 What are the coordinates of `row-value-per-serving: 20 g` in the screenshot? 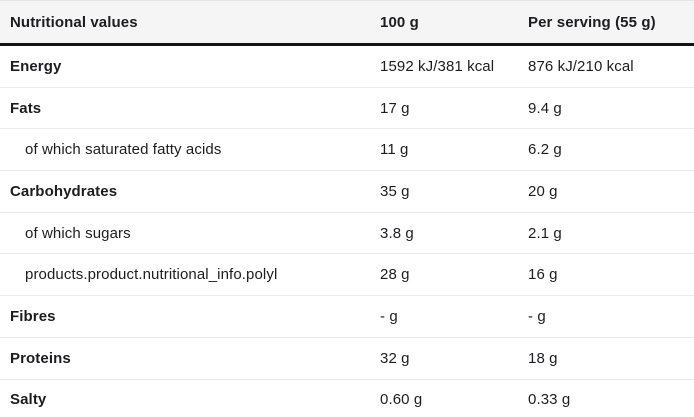 It's located at (543, 191).